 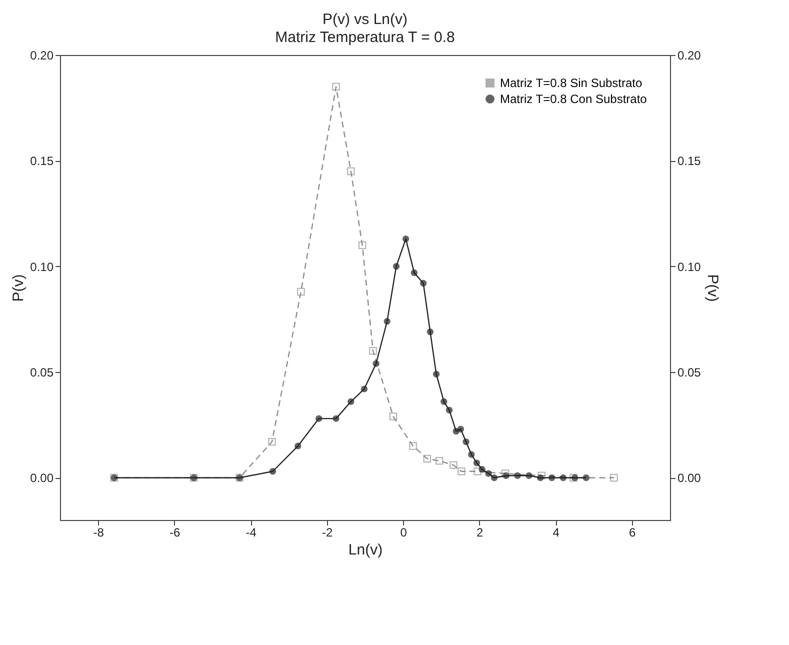 What do you see at coordinates (42, 373) in the screenshot?
I see `y-tick-label: 0.05` at bounding box center [42, 373].